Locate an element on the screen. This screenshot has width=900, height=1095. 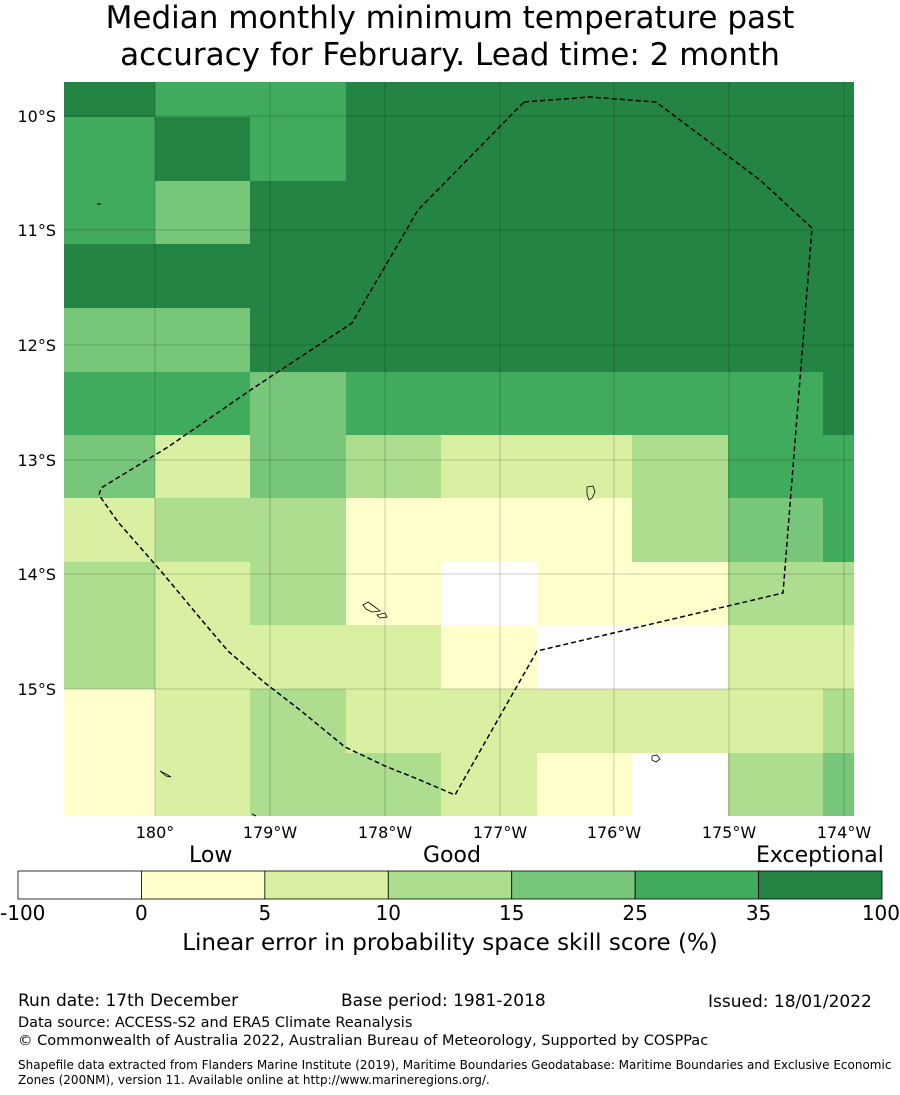
run-date: Run date: 17th December is located at coordinates (128, 1001).